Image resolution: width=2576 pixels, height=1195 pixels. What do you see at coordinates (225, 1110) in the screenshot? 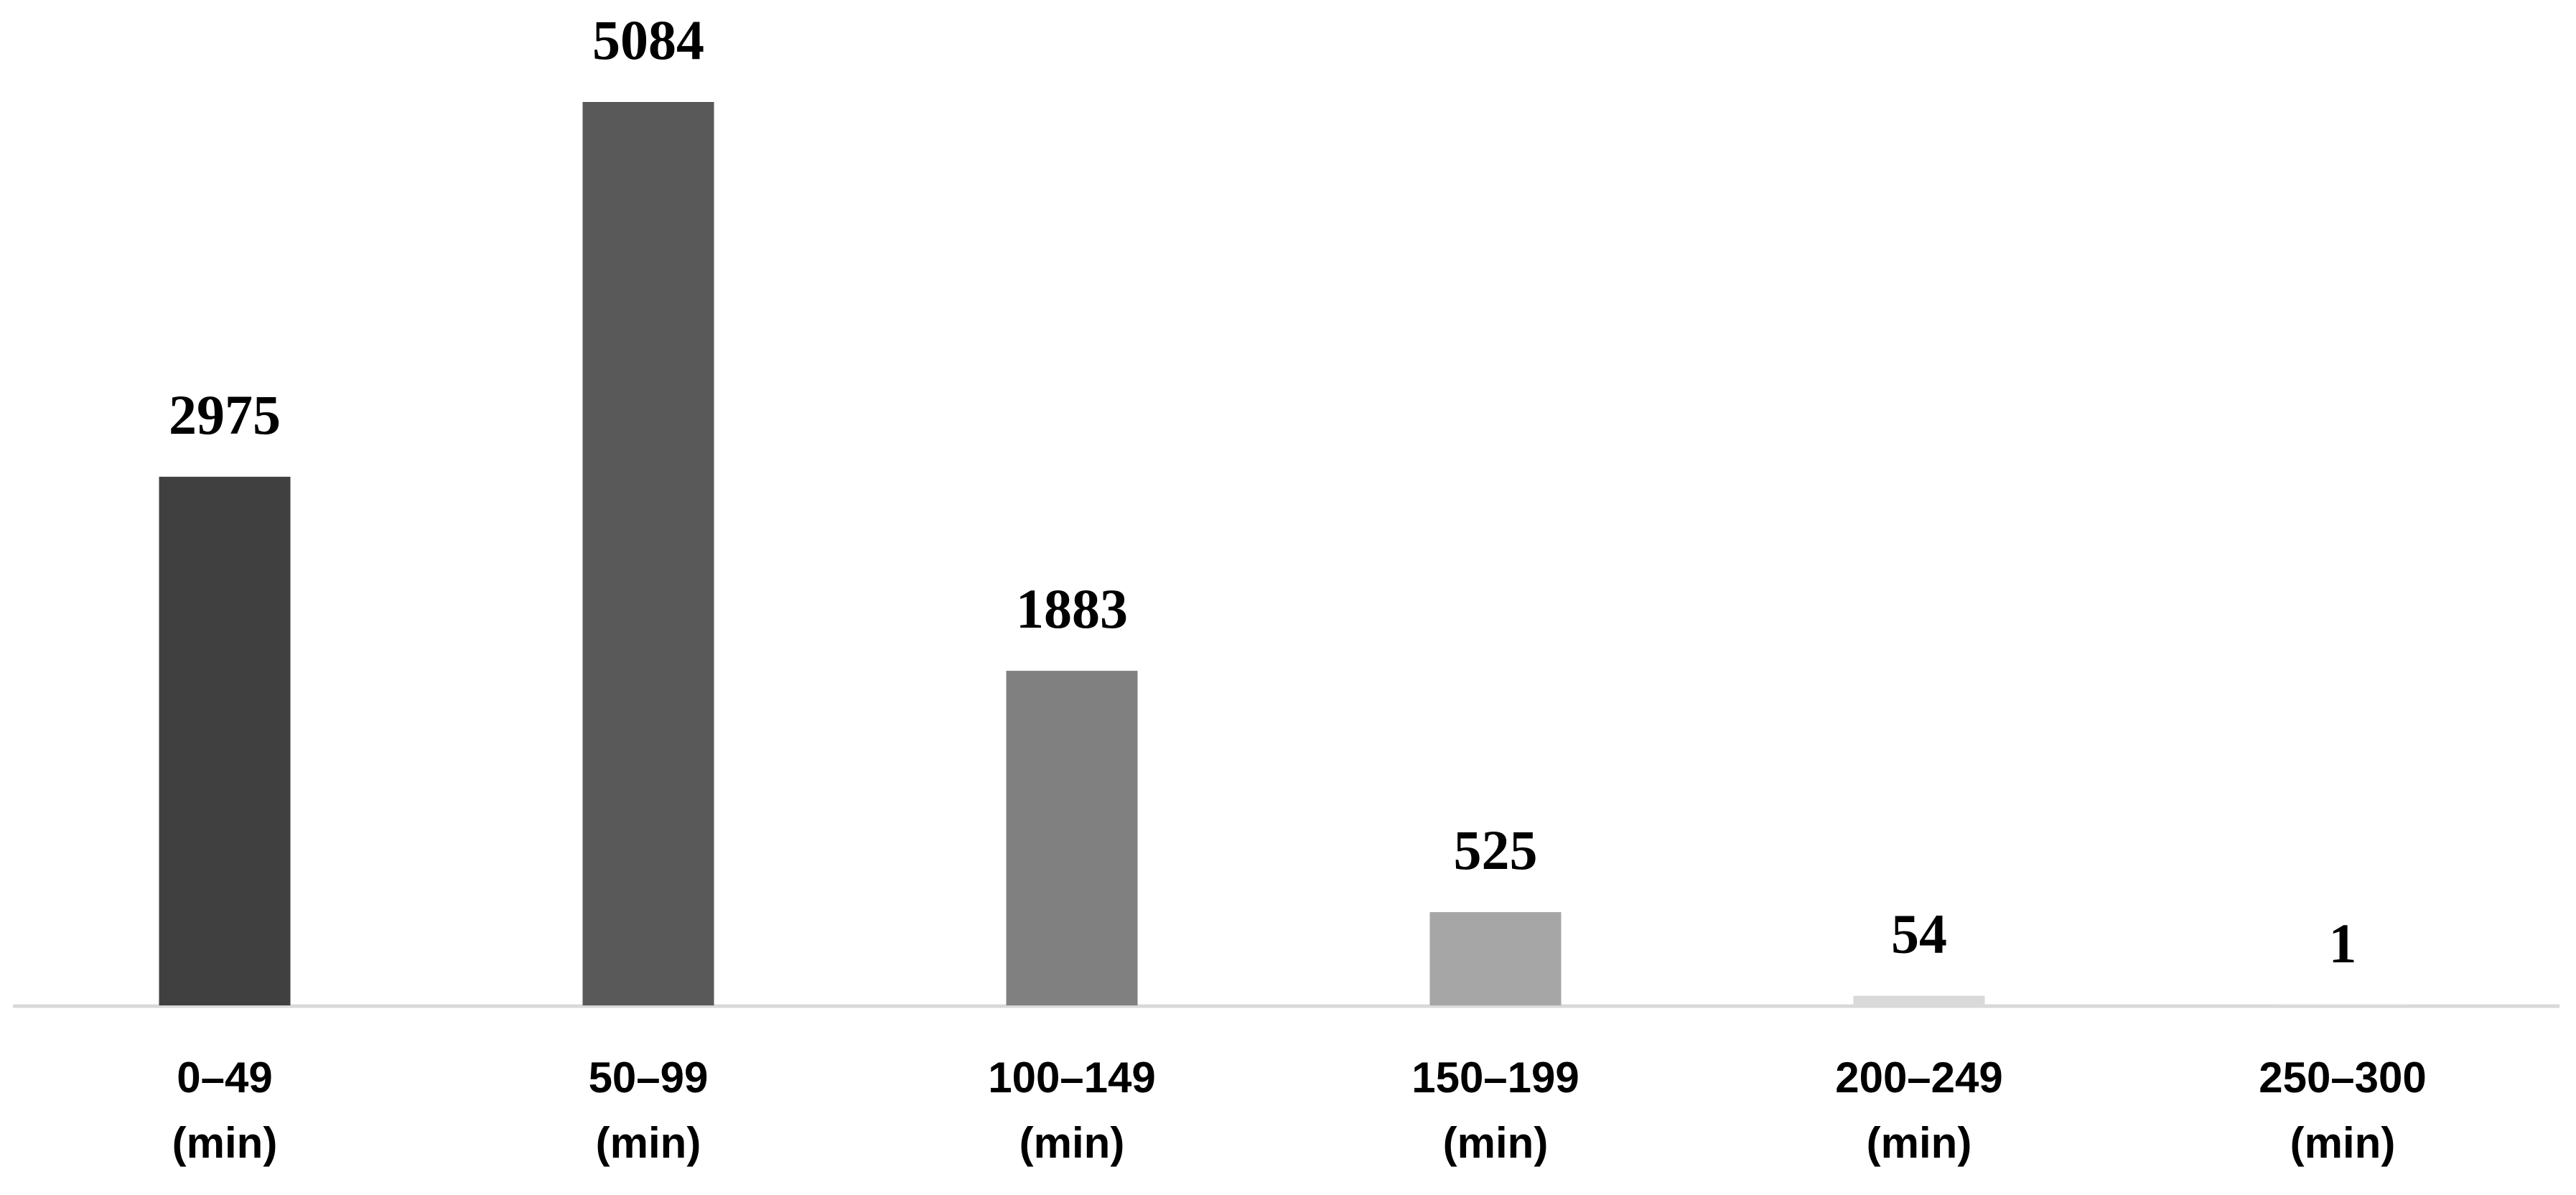
I see `x-tick-label: 0–49 (min)` at bounding box center [225, 1110].